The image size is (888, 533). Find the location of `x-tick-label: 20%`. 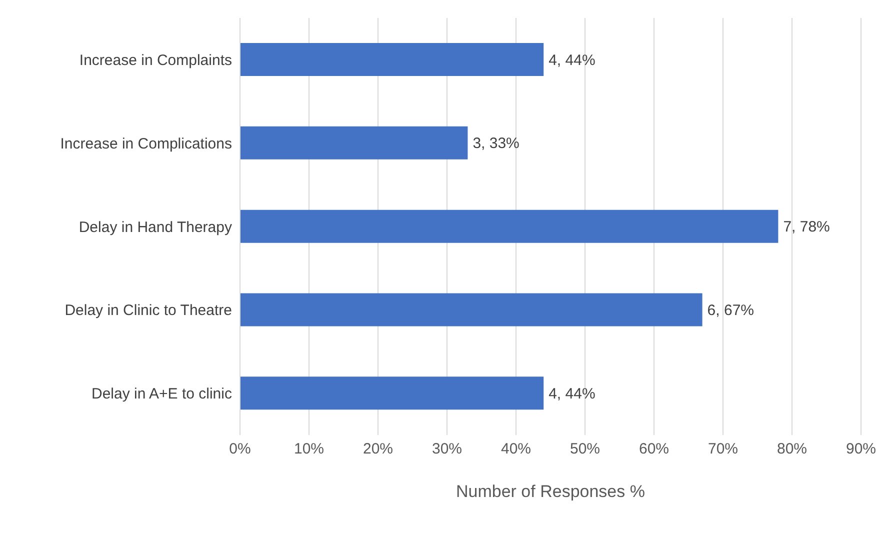

x-tick-label: 20% is located at coordinates (378, 449).